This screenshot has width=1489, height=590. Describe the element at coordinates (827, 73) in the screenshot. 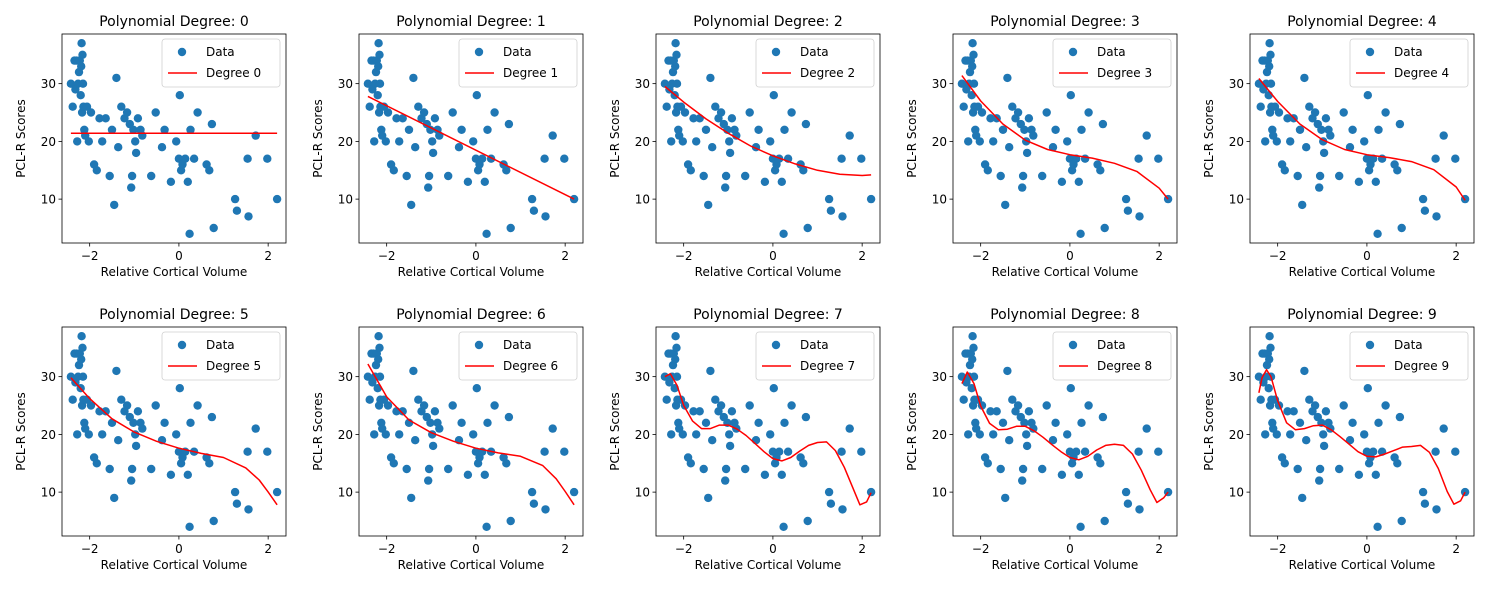

I see `legend-label-line: Degree 2` at that location.